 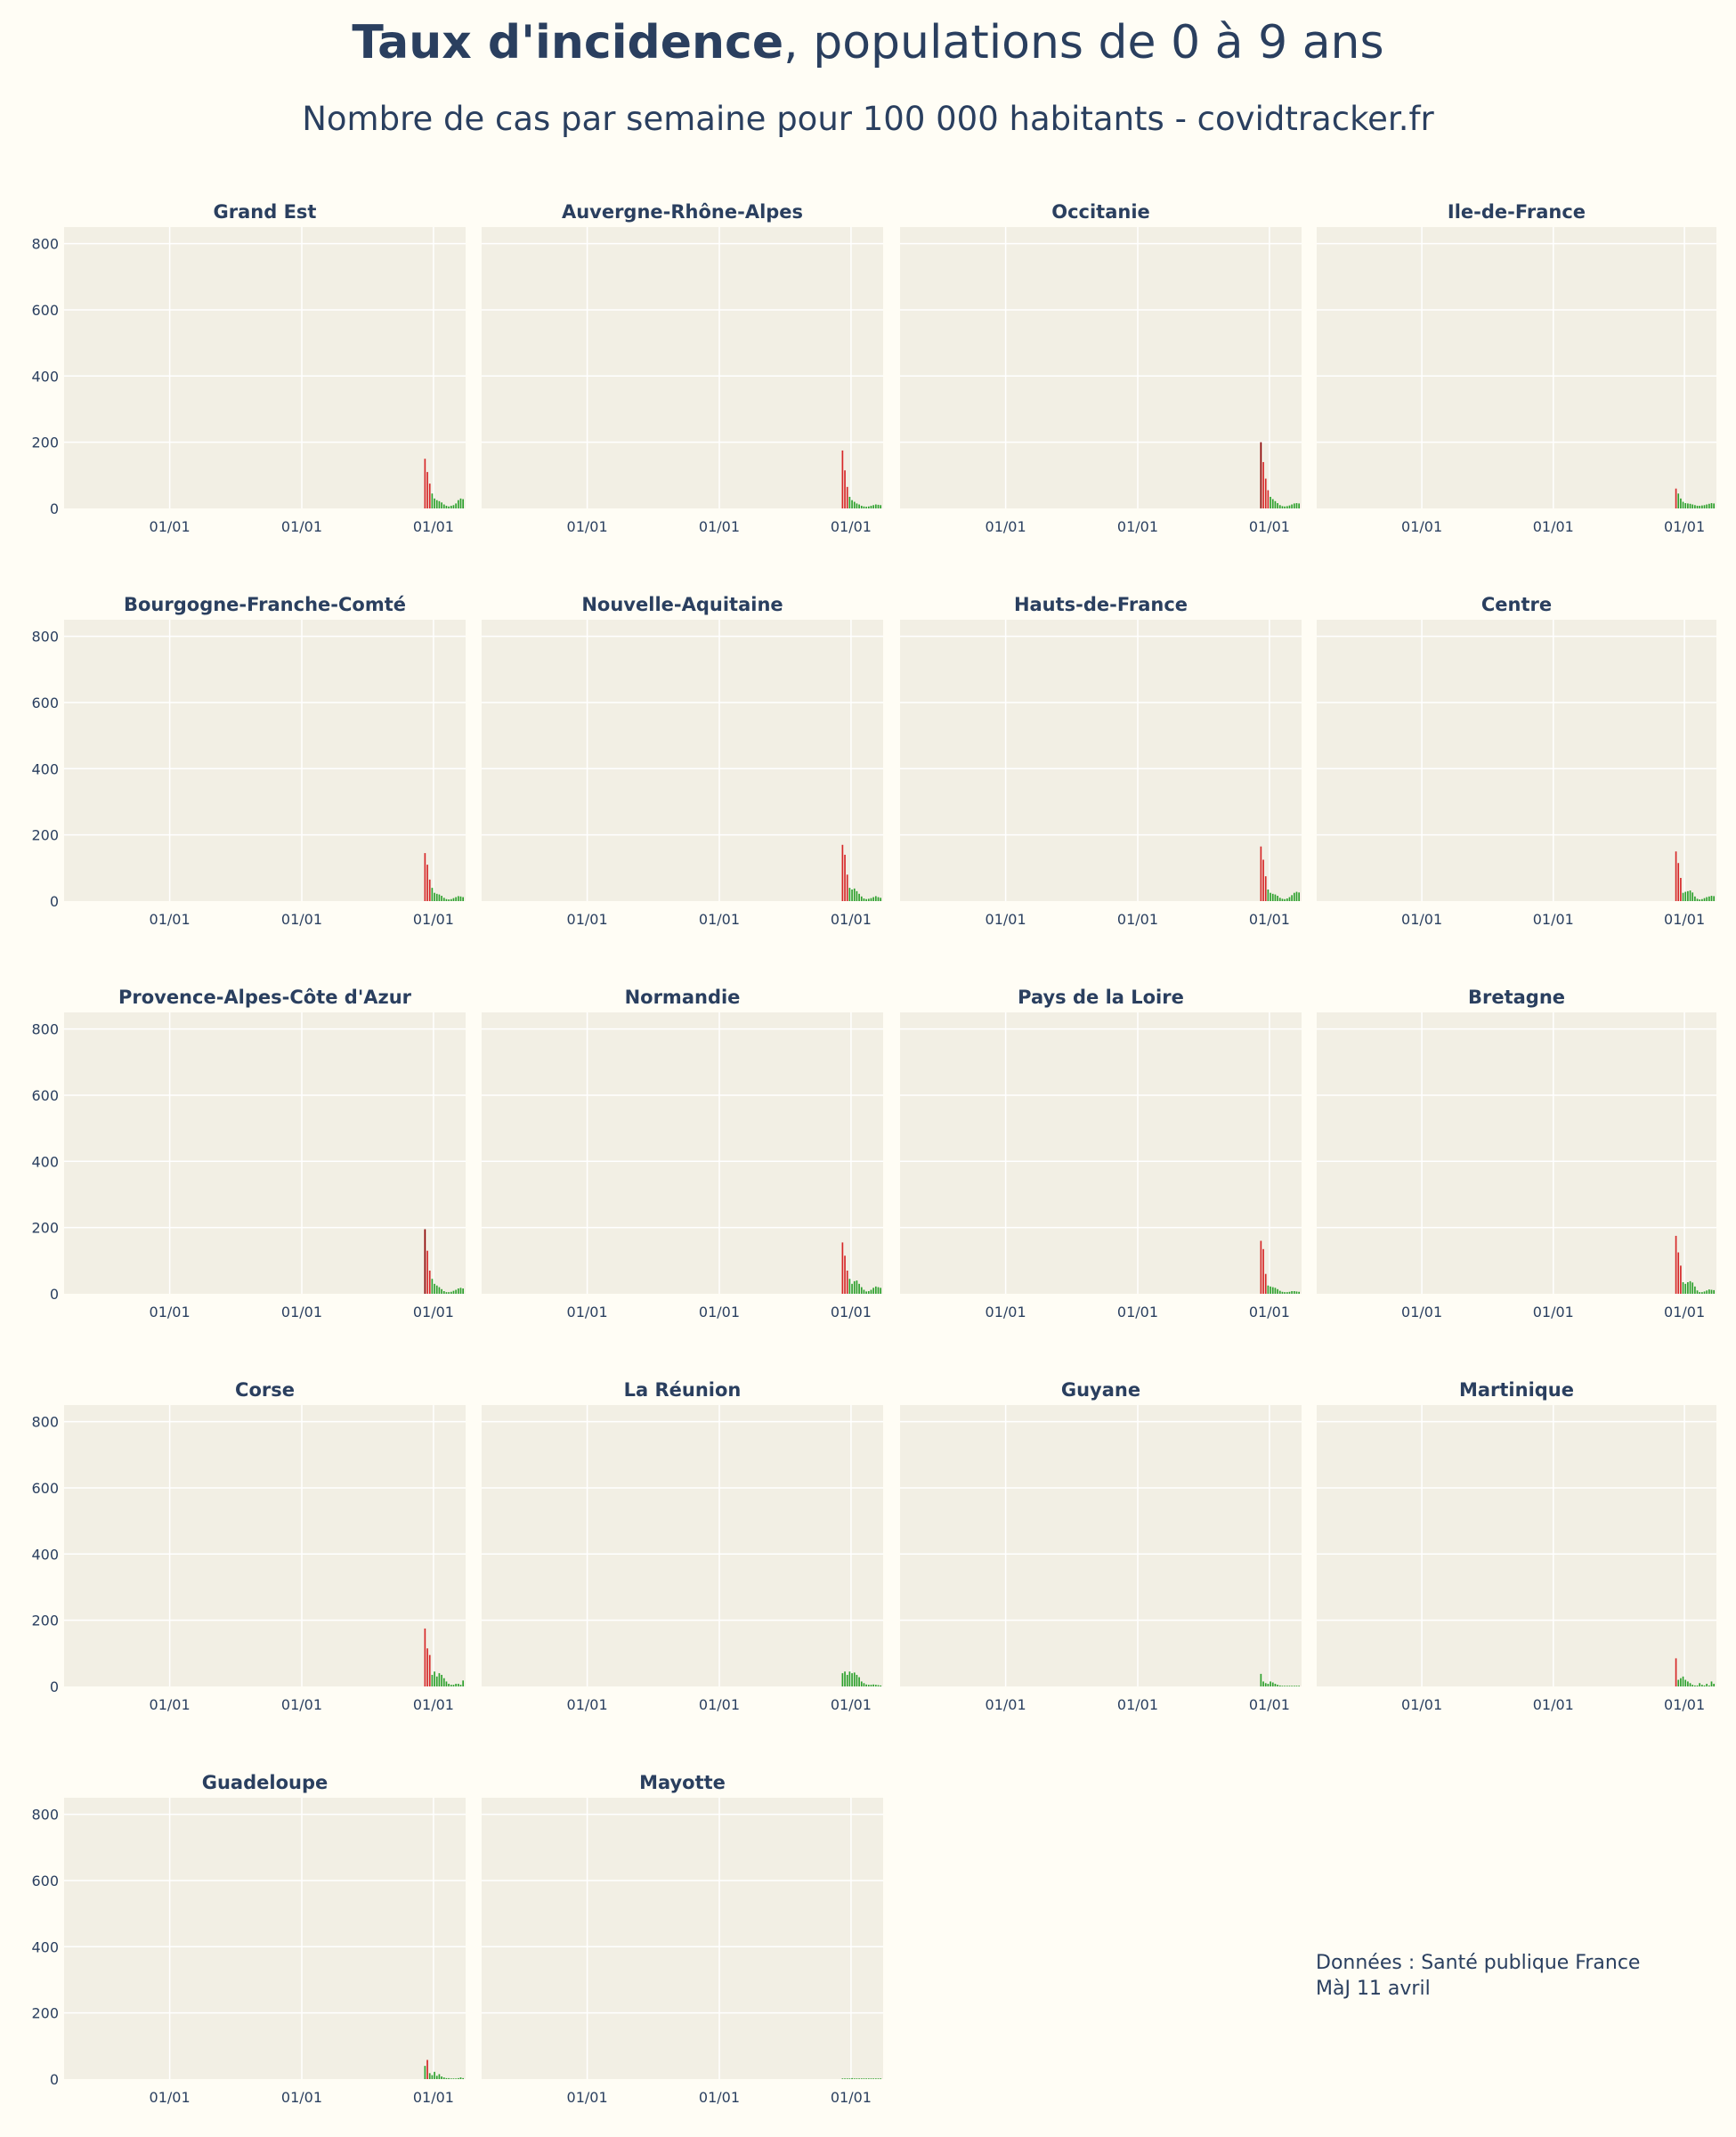 What do you see at coordinates (1101, 1153) in the screenshot?
I see `subplot: 01/01 01/01 01/01 Pays de la Loire` at bounding box center [1101, 1153].